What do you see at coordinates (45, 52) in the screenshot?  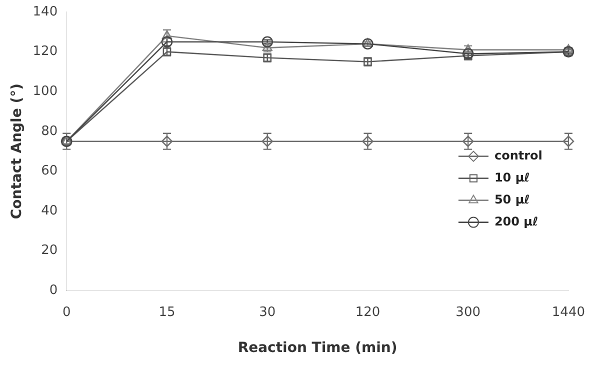 I see `y-tick-label: 120` at bounding box center [45, 52].